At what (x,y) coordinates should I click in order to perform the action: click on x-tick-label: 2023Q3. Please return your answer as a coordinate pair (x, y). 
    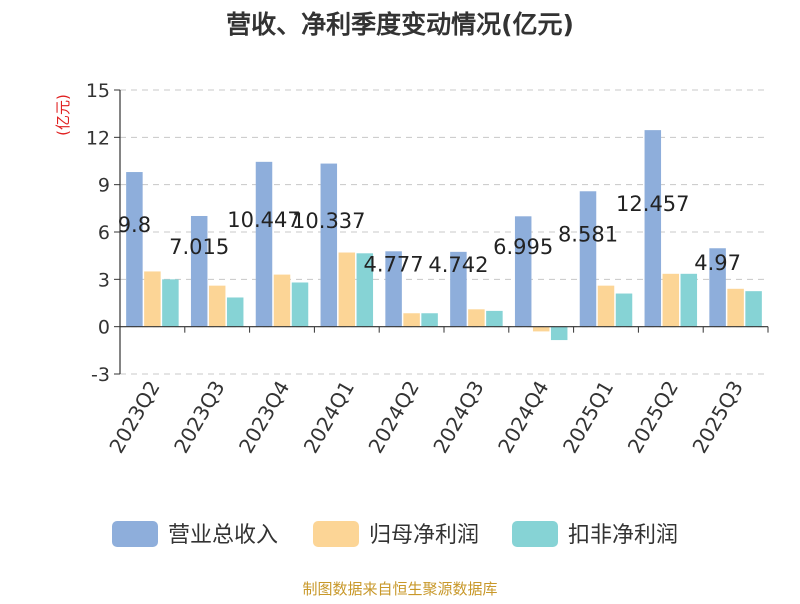
    Looking at the image, I should click on (199, 417).